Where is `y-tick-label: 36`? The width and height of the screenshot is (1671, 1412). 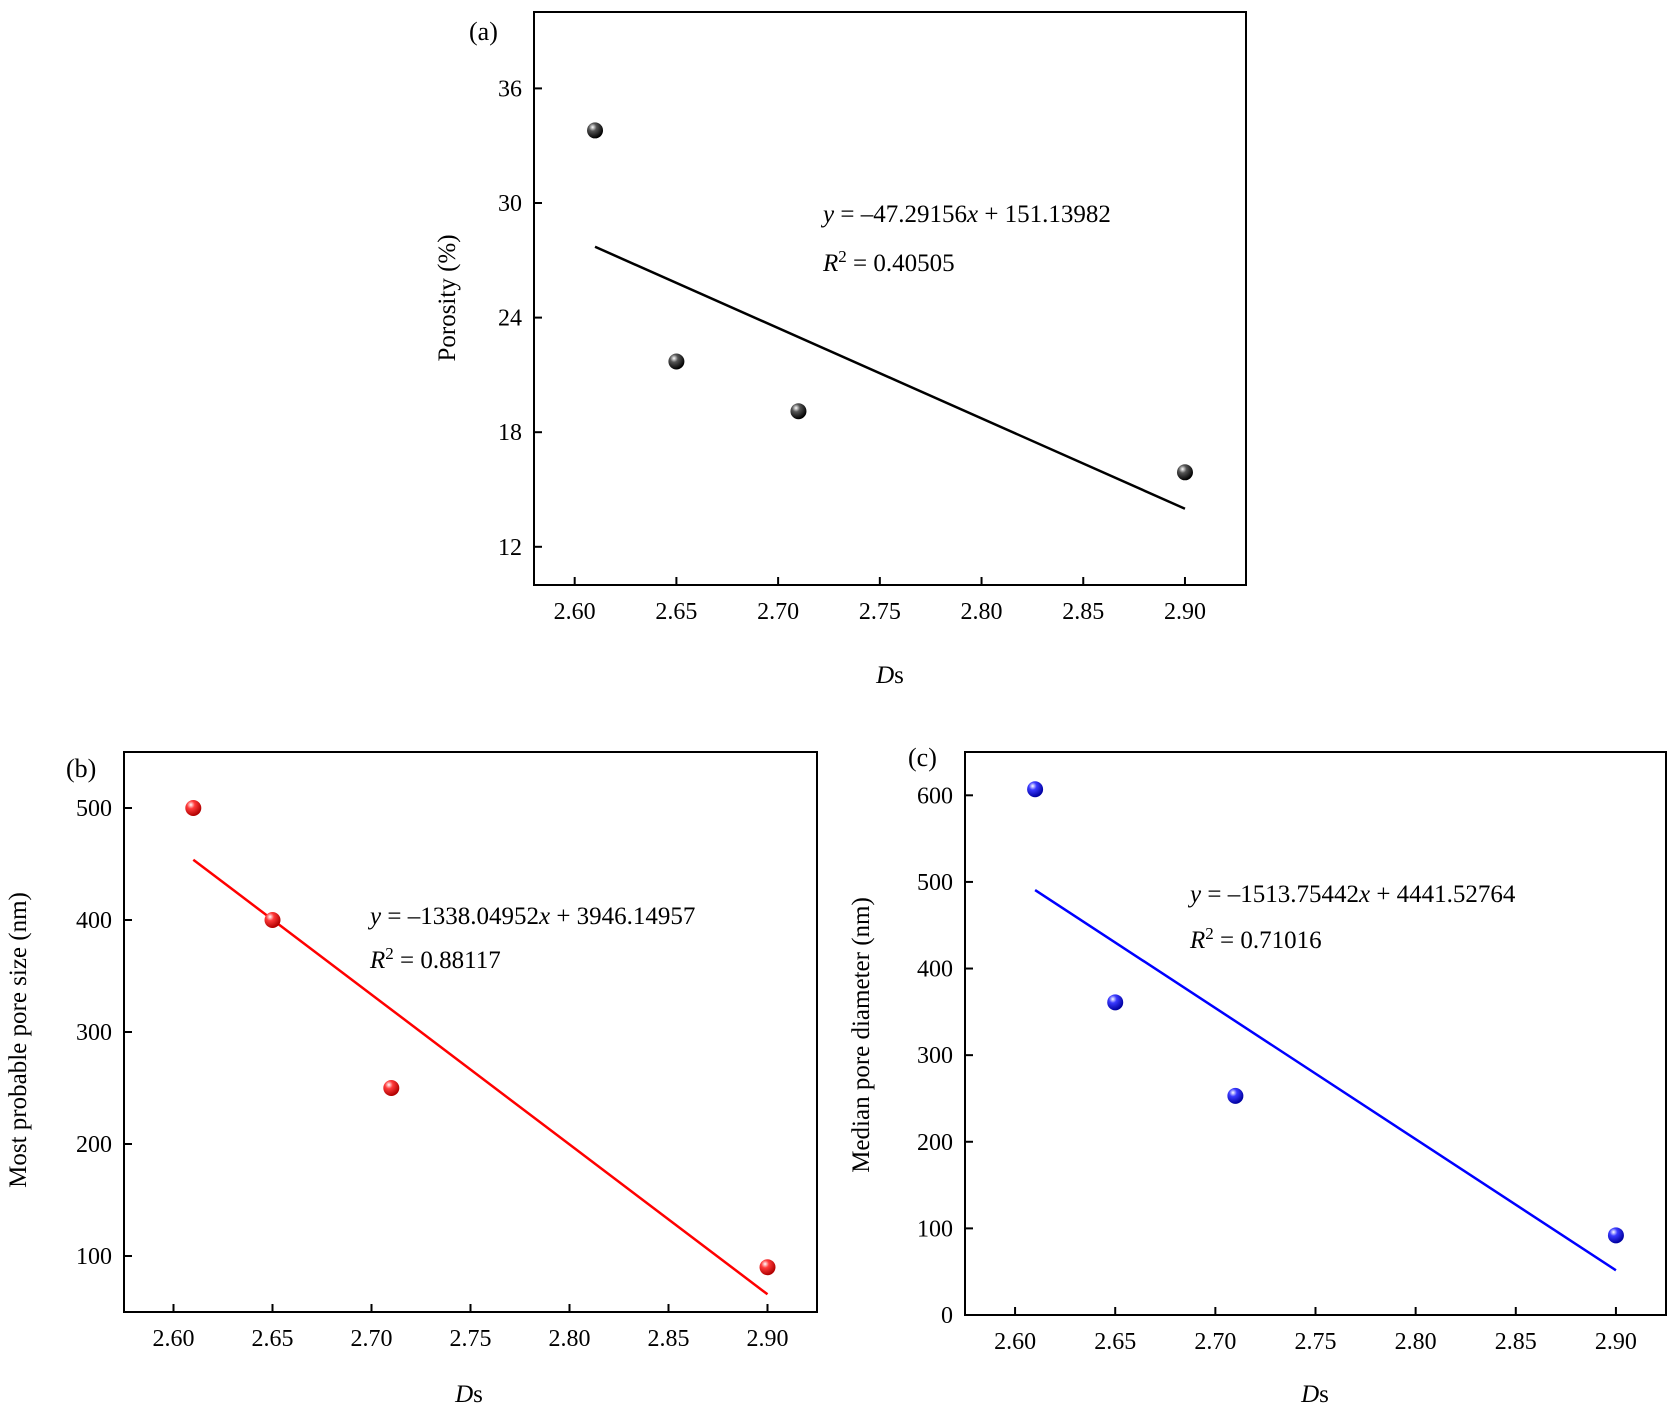
y-tick-label: 36 is located at coordinates (510, 89).